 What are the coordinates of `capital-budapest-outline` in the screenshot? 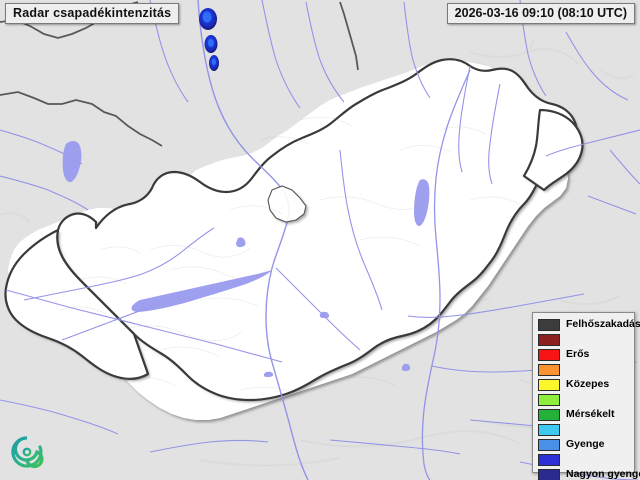 It's located at (287, 204).